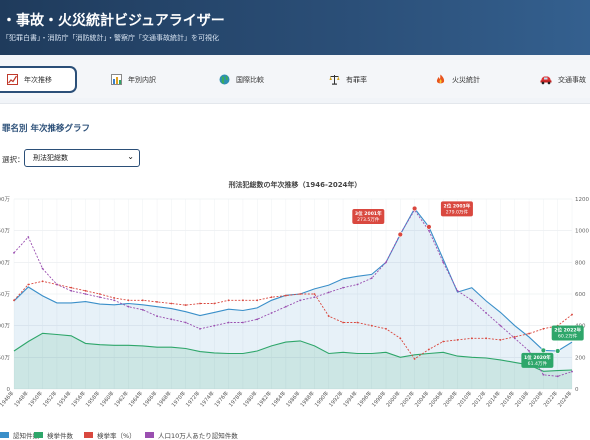  I want to click on bar-chart-icon, so click(116, 80).